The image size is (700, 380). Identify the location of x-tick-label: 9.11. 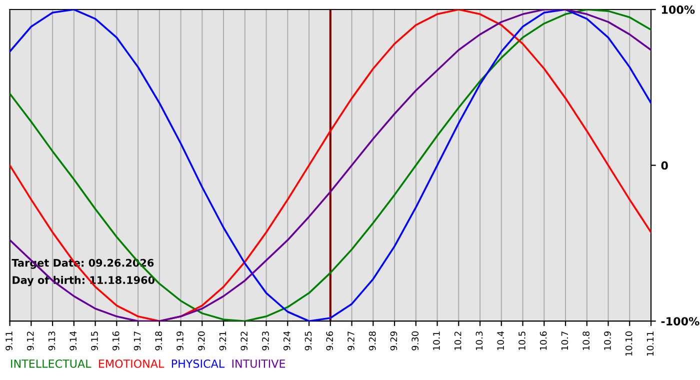
(9, 341).